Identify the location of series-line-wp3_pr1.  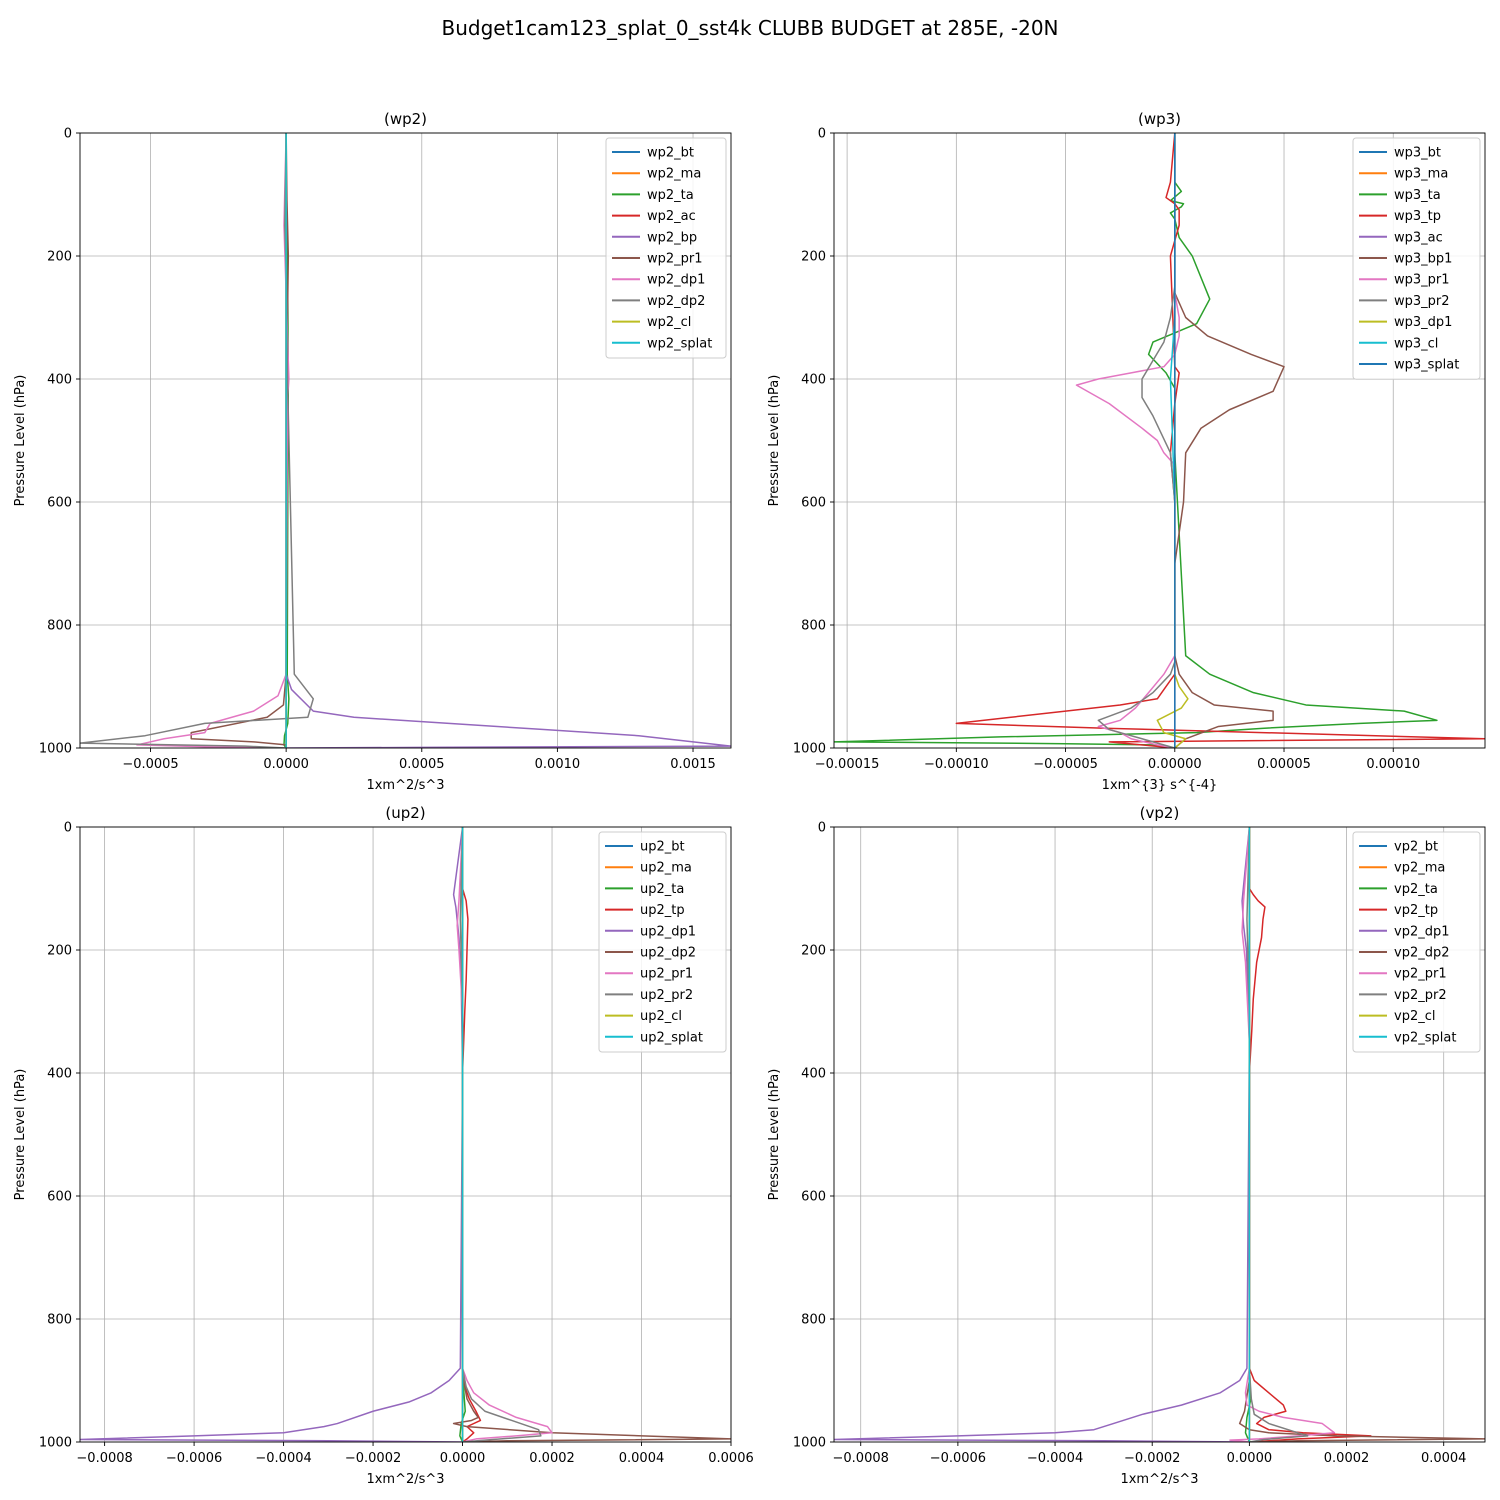
(1127, 440).